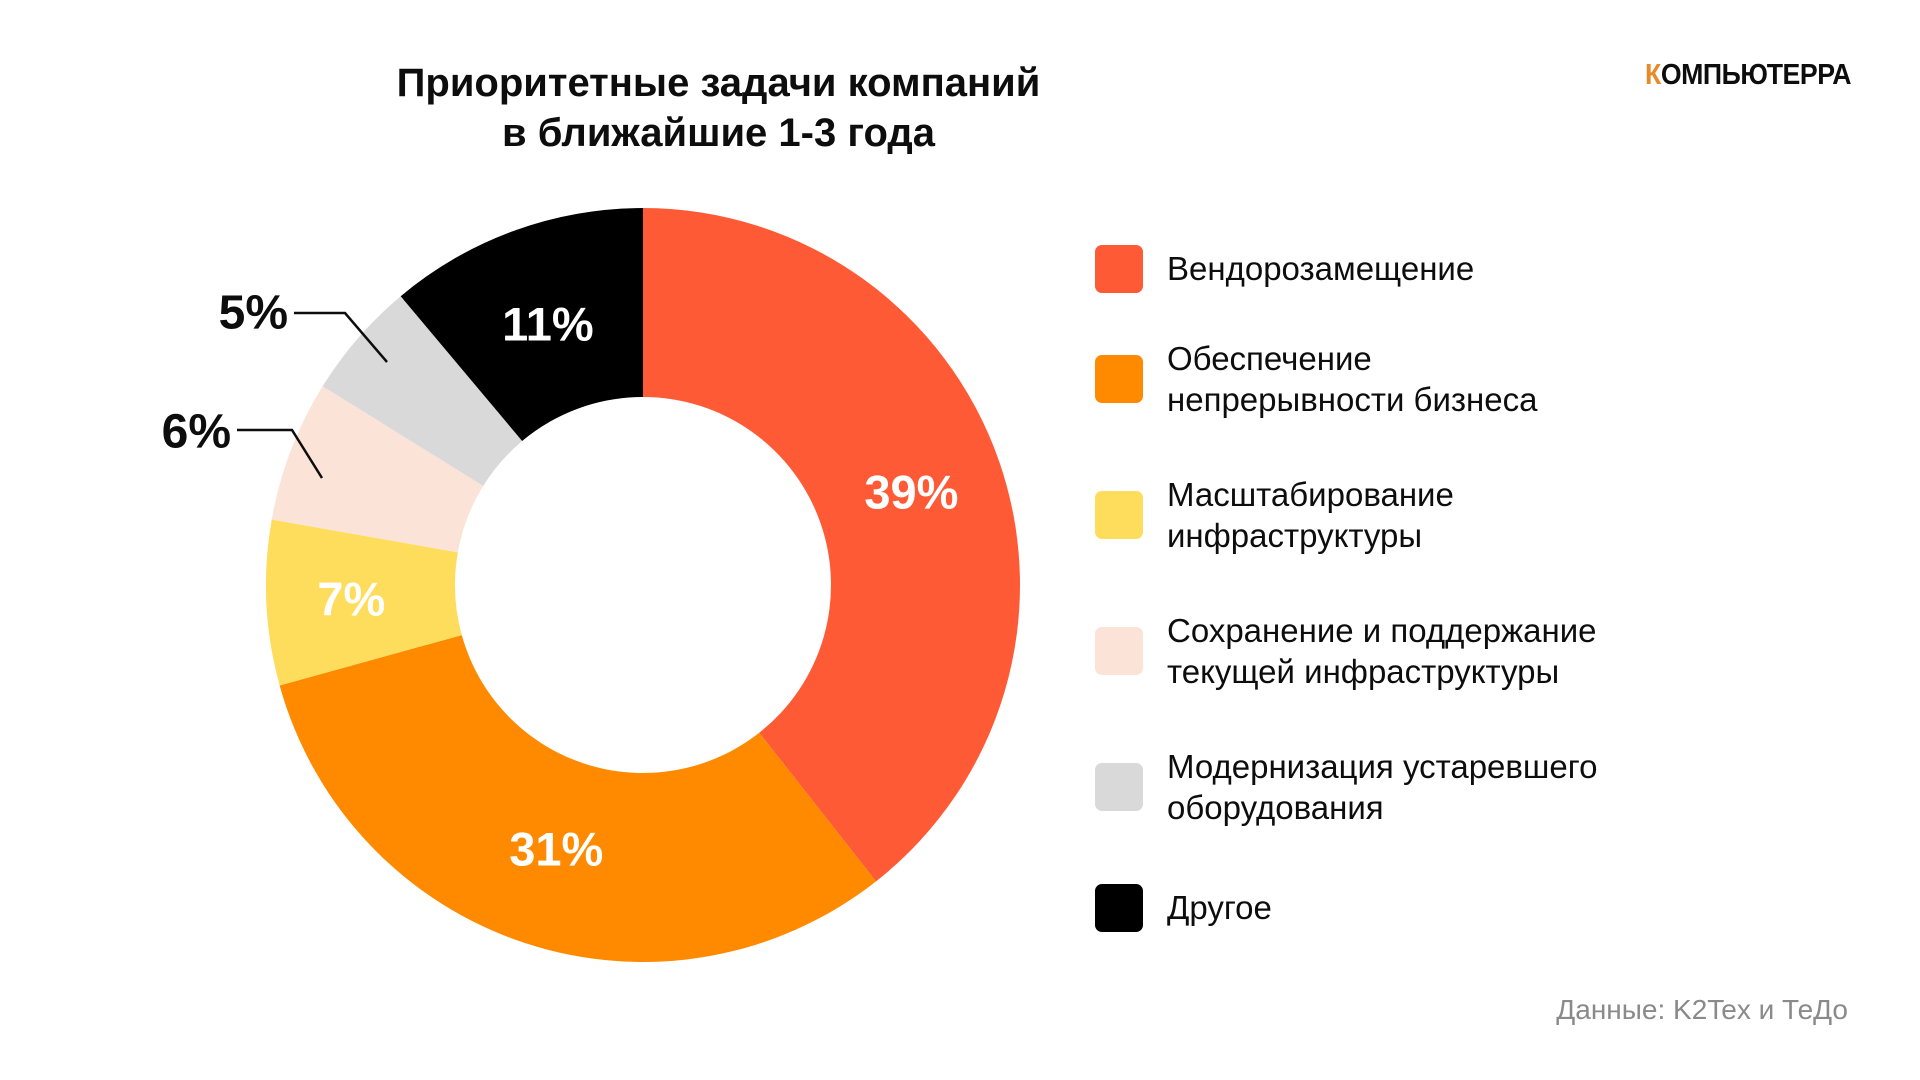  What do you see at coordinates (1382, 630) in the screenshot?
I see `legend-label-line: Сохранение и поддержание` at bounding box center [1382, 630].